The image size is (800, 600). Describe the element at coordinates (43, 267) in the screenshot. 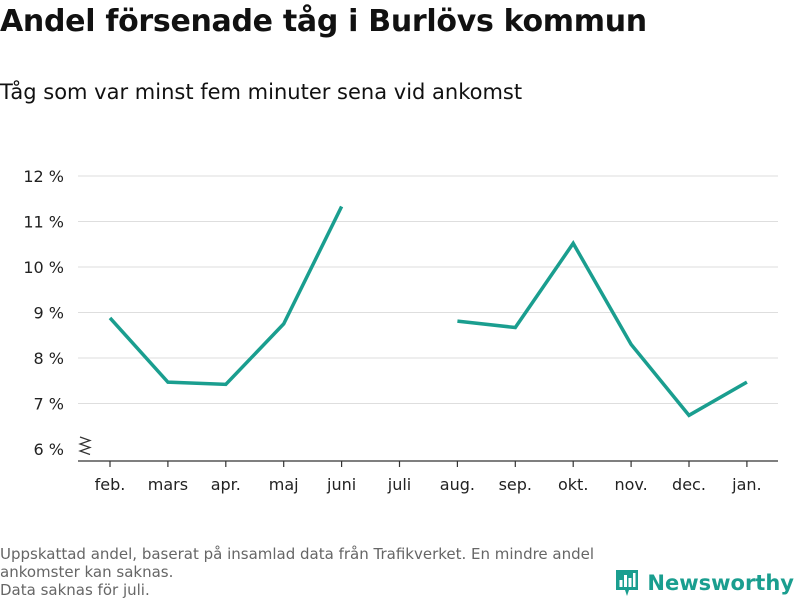

I see `y-tick-label: 10 %` at that location.